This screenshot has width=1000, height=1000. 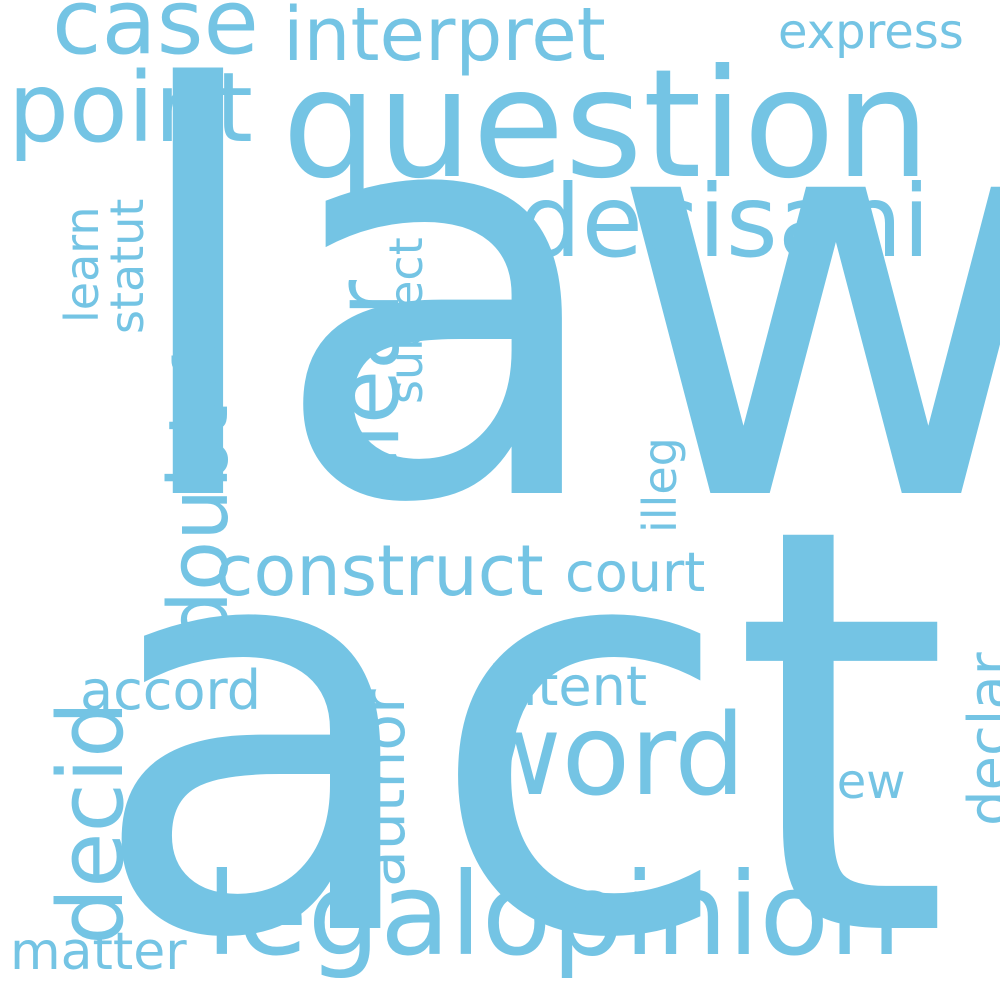 I want to click on word-intent: intent, so click(x=568, y=686).